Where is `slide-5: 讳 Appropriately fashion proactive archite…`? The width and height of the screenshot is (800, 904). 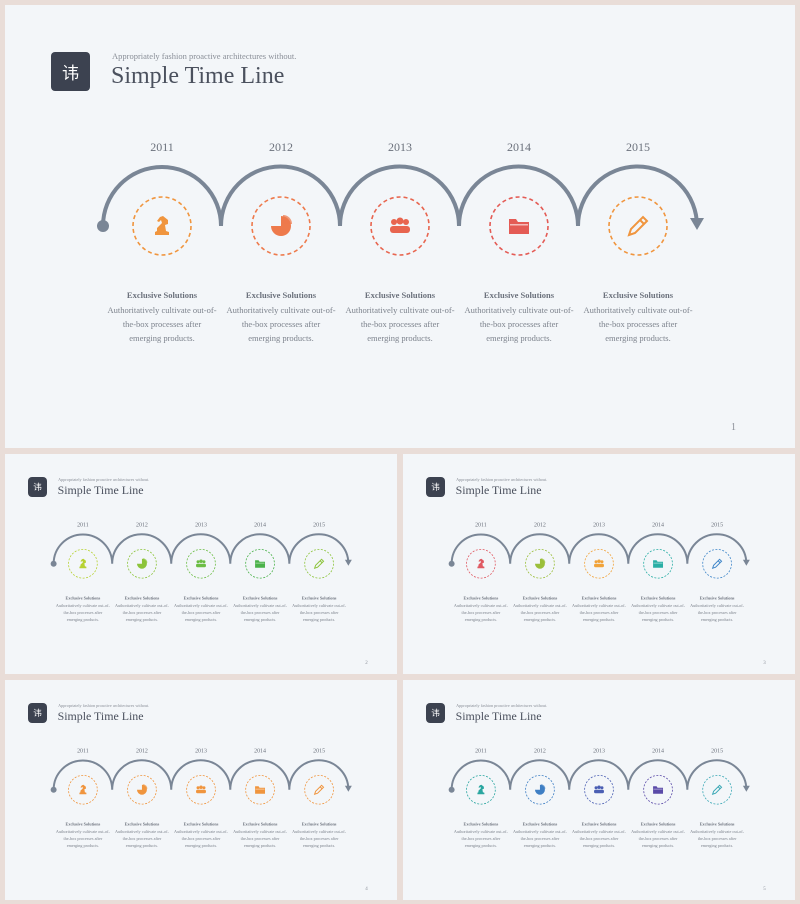
slide-5: 讳 Appropriately fashion proactive archite… is located at coordinates (599, 790).